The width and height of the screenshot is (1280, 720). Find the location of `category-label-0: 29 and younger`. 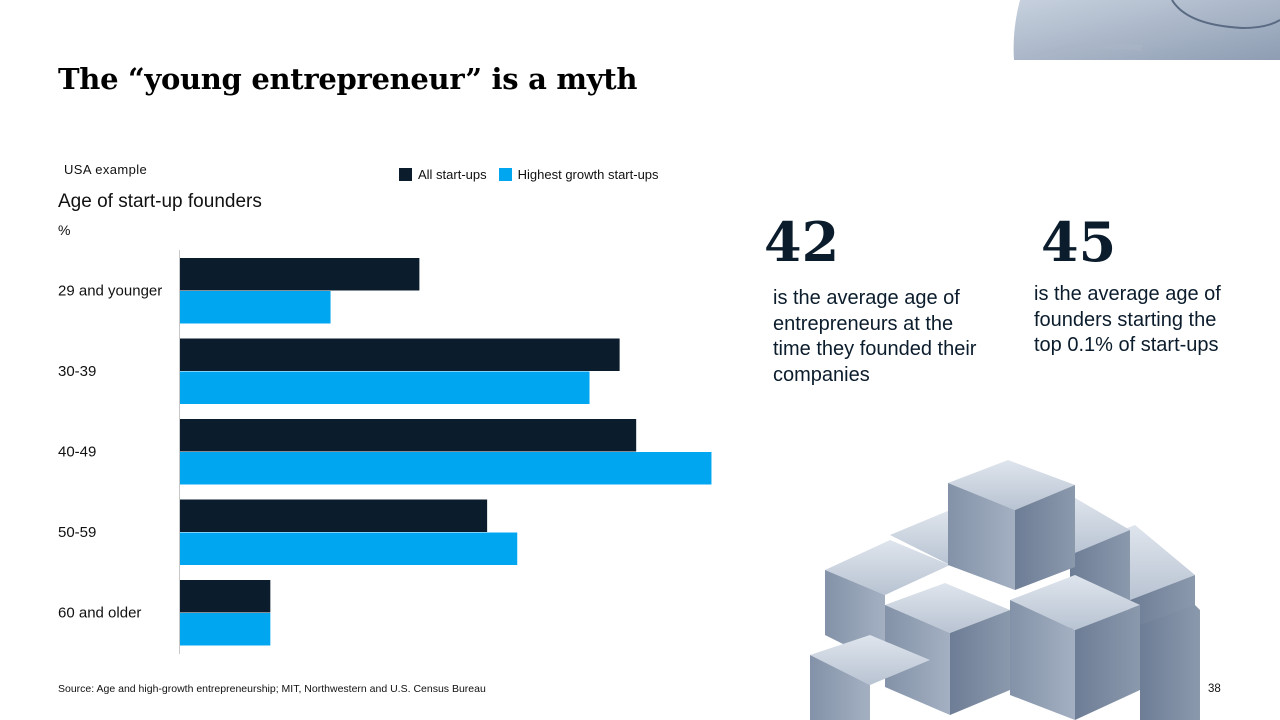

category-label-0: 29 and younger is located at coordinates (110, 291).